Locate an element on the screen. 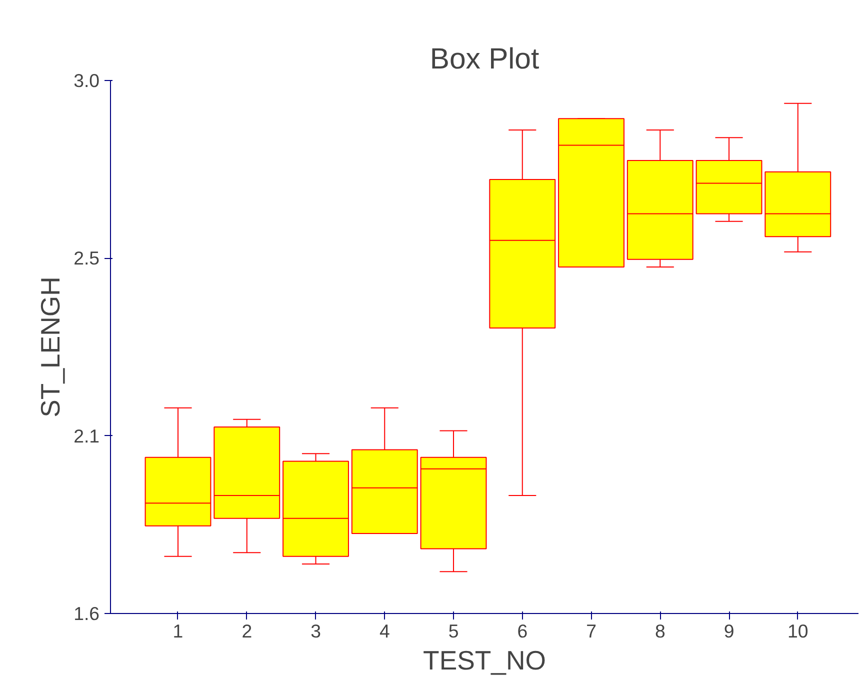 The width and height of the screenshot is (868, 693). x-tick-label: 7 is located at coordinates (591, 631).